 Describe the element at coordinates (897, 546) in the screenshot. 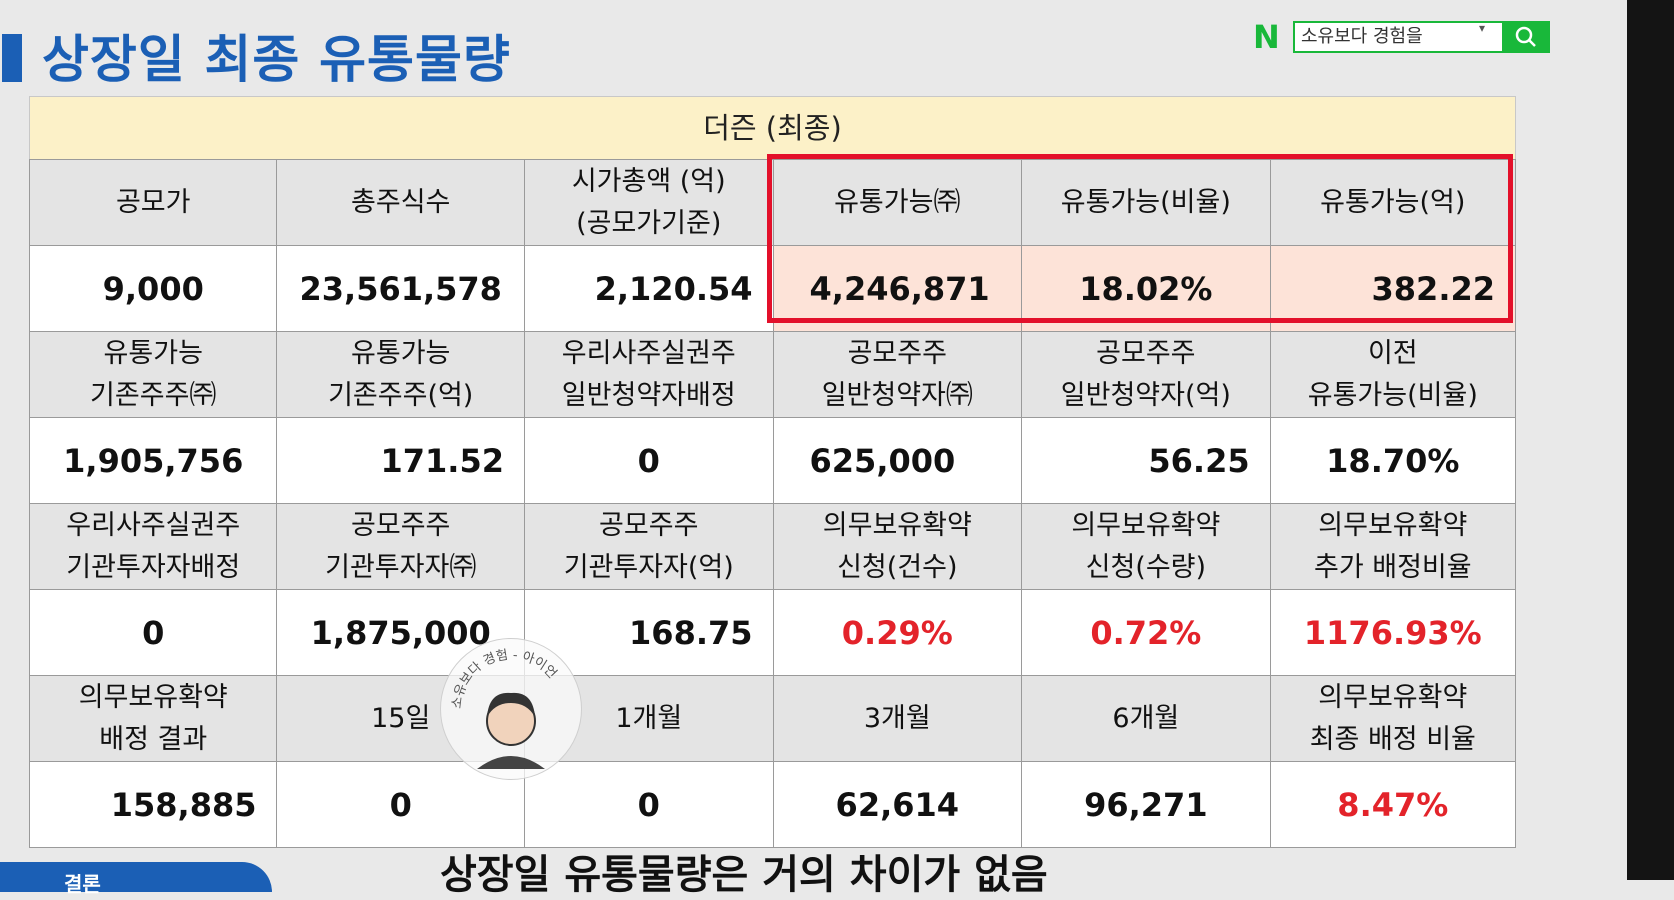

I see `label-cell: 의무보유확약 신청(건수)` at that location.